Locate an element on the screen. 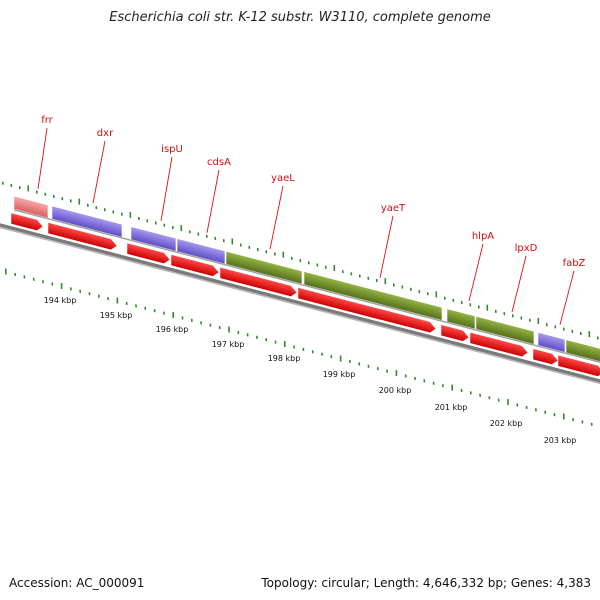  gene-label-hlpA: hlpA is located at coordinates (483, 236).